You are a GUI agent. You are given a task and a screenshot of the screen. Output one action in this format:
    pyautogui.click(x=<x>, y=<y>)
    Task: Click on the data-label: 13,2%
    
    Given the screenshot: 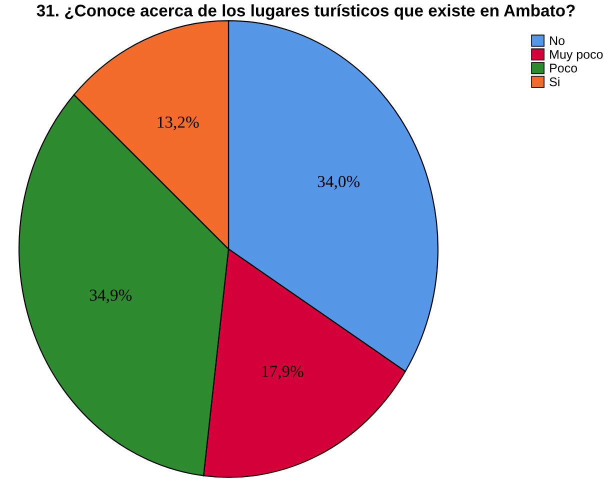 What is the action you would take?
    pyautogui.click(x=178, y=123)
    